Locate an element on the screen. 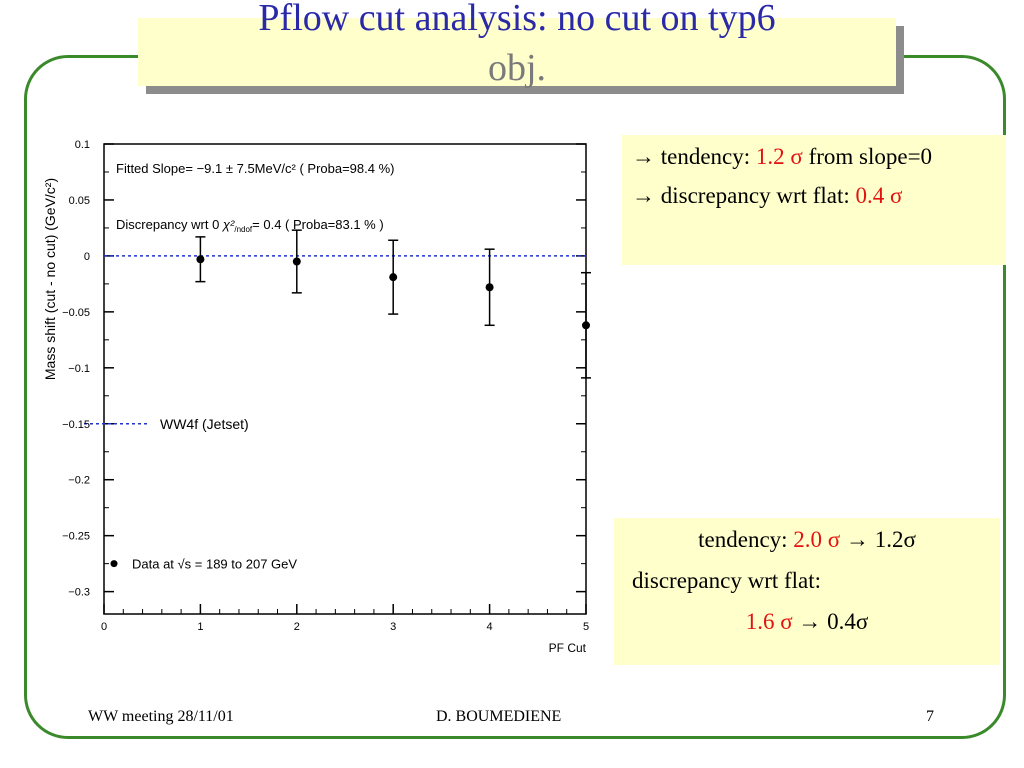 The image size is (1024, 768). y-tick-label: −0.25 is located at coordinates (76, 537).